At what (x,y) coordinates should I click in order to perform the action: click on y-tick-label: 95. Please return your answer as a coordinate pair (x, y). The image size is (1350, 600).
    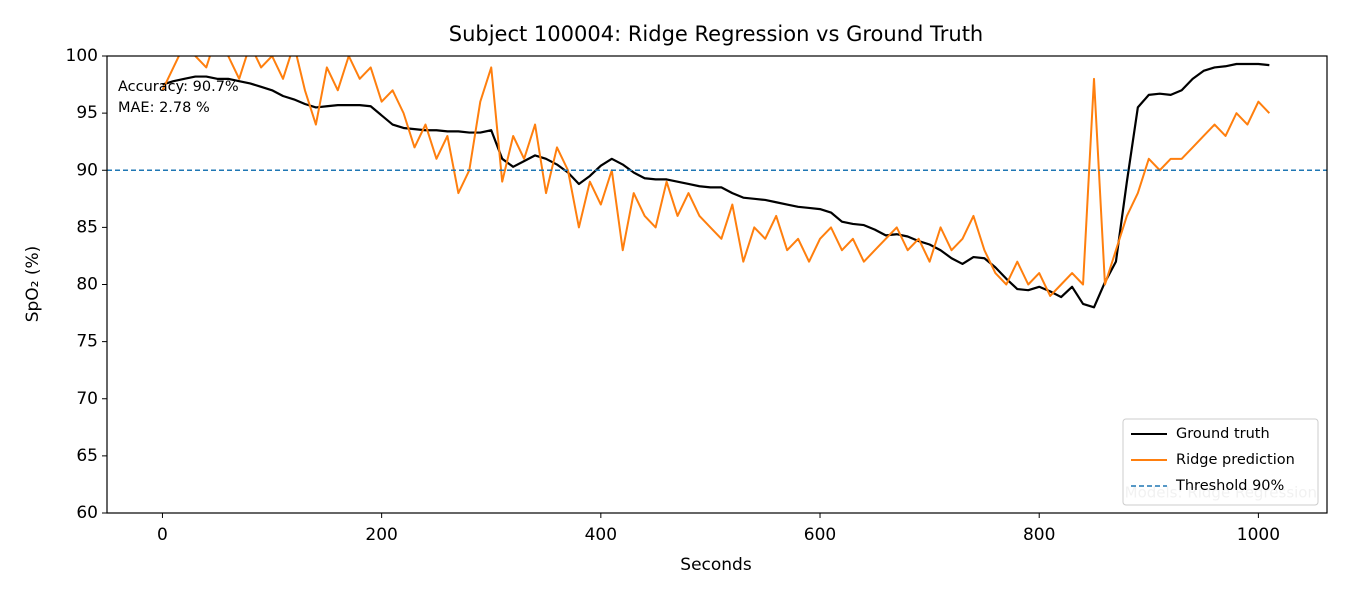
    Looking at the image, I should click on (87, 113).